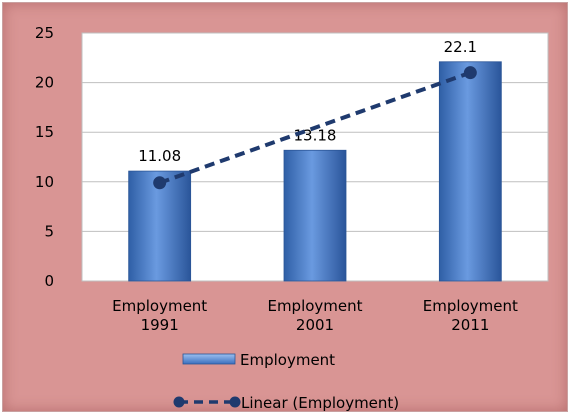 The image size is (572, 419). I want to click on x-category-label: Employment 2001, so click(314, 315).